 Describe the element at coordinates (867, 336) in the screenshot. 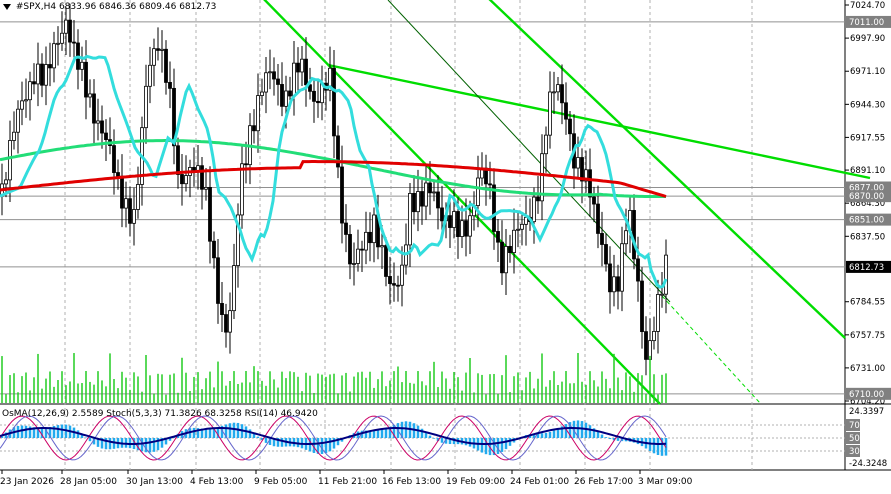

I see `price-label-9: 6757.75` at that location.